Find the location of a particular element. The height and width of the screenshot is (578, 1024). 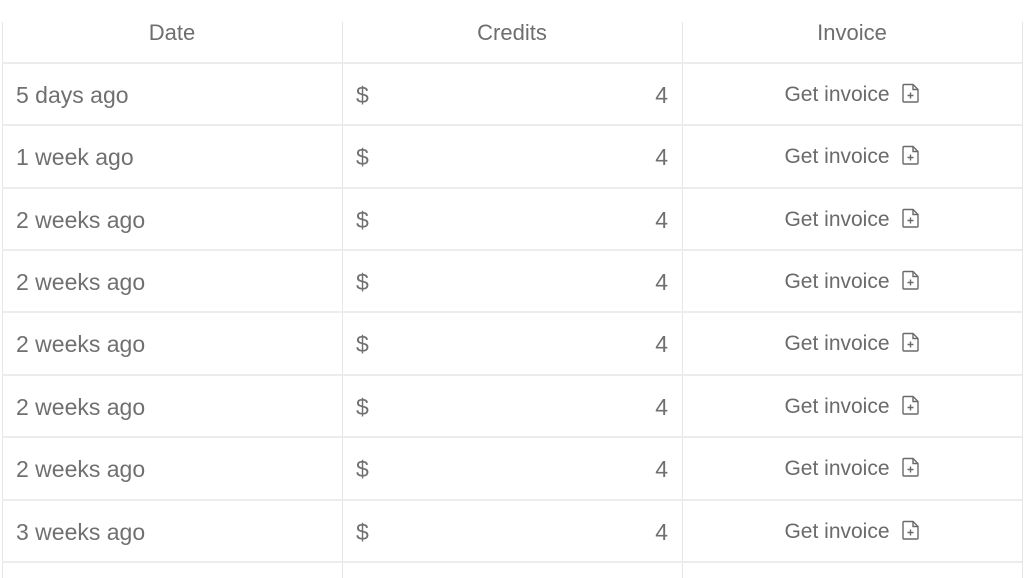

table-row: 3 weeks ago $4 Get invoice is located at coordinates (512, 532).